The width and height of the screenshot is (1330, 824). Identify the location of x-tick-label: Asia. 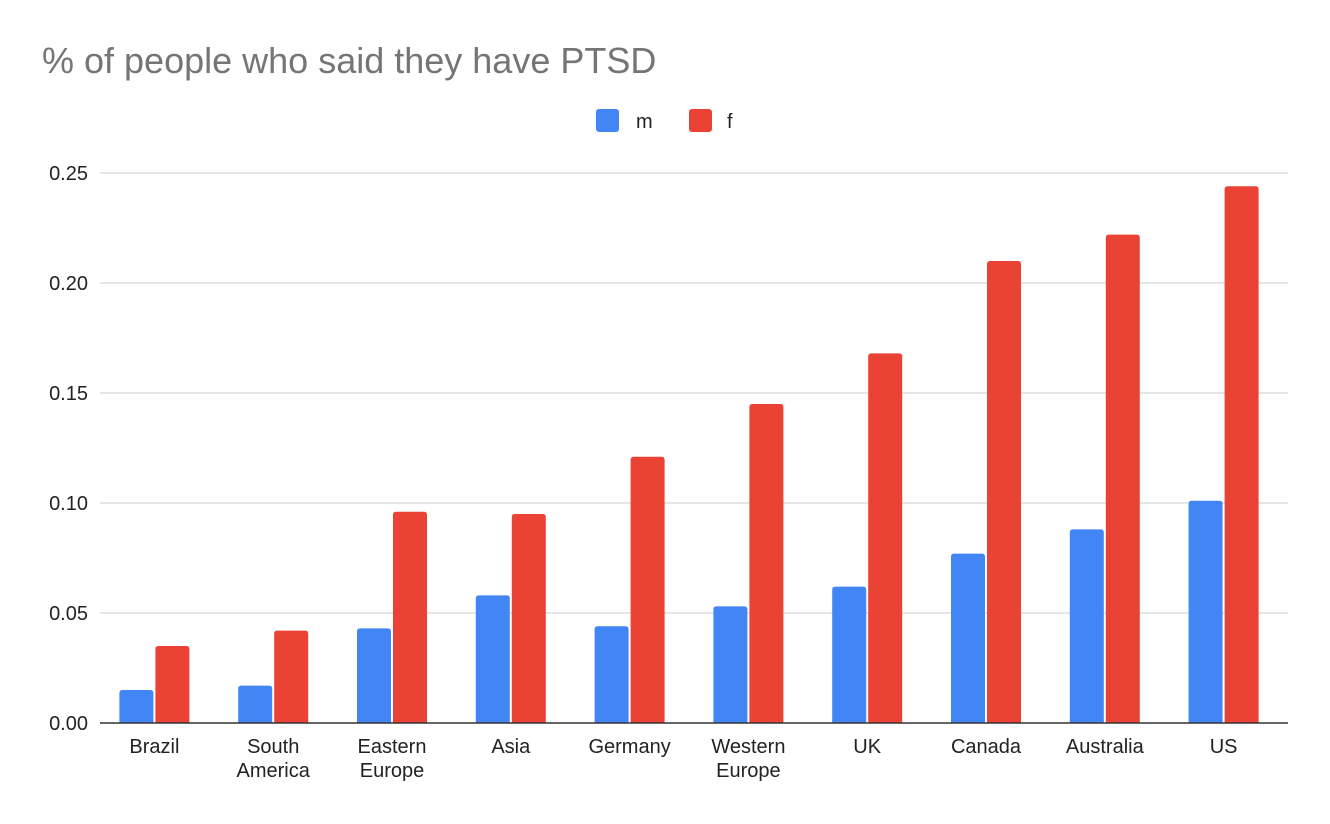
(511, 747).